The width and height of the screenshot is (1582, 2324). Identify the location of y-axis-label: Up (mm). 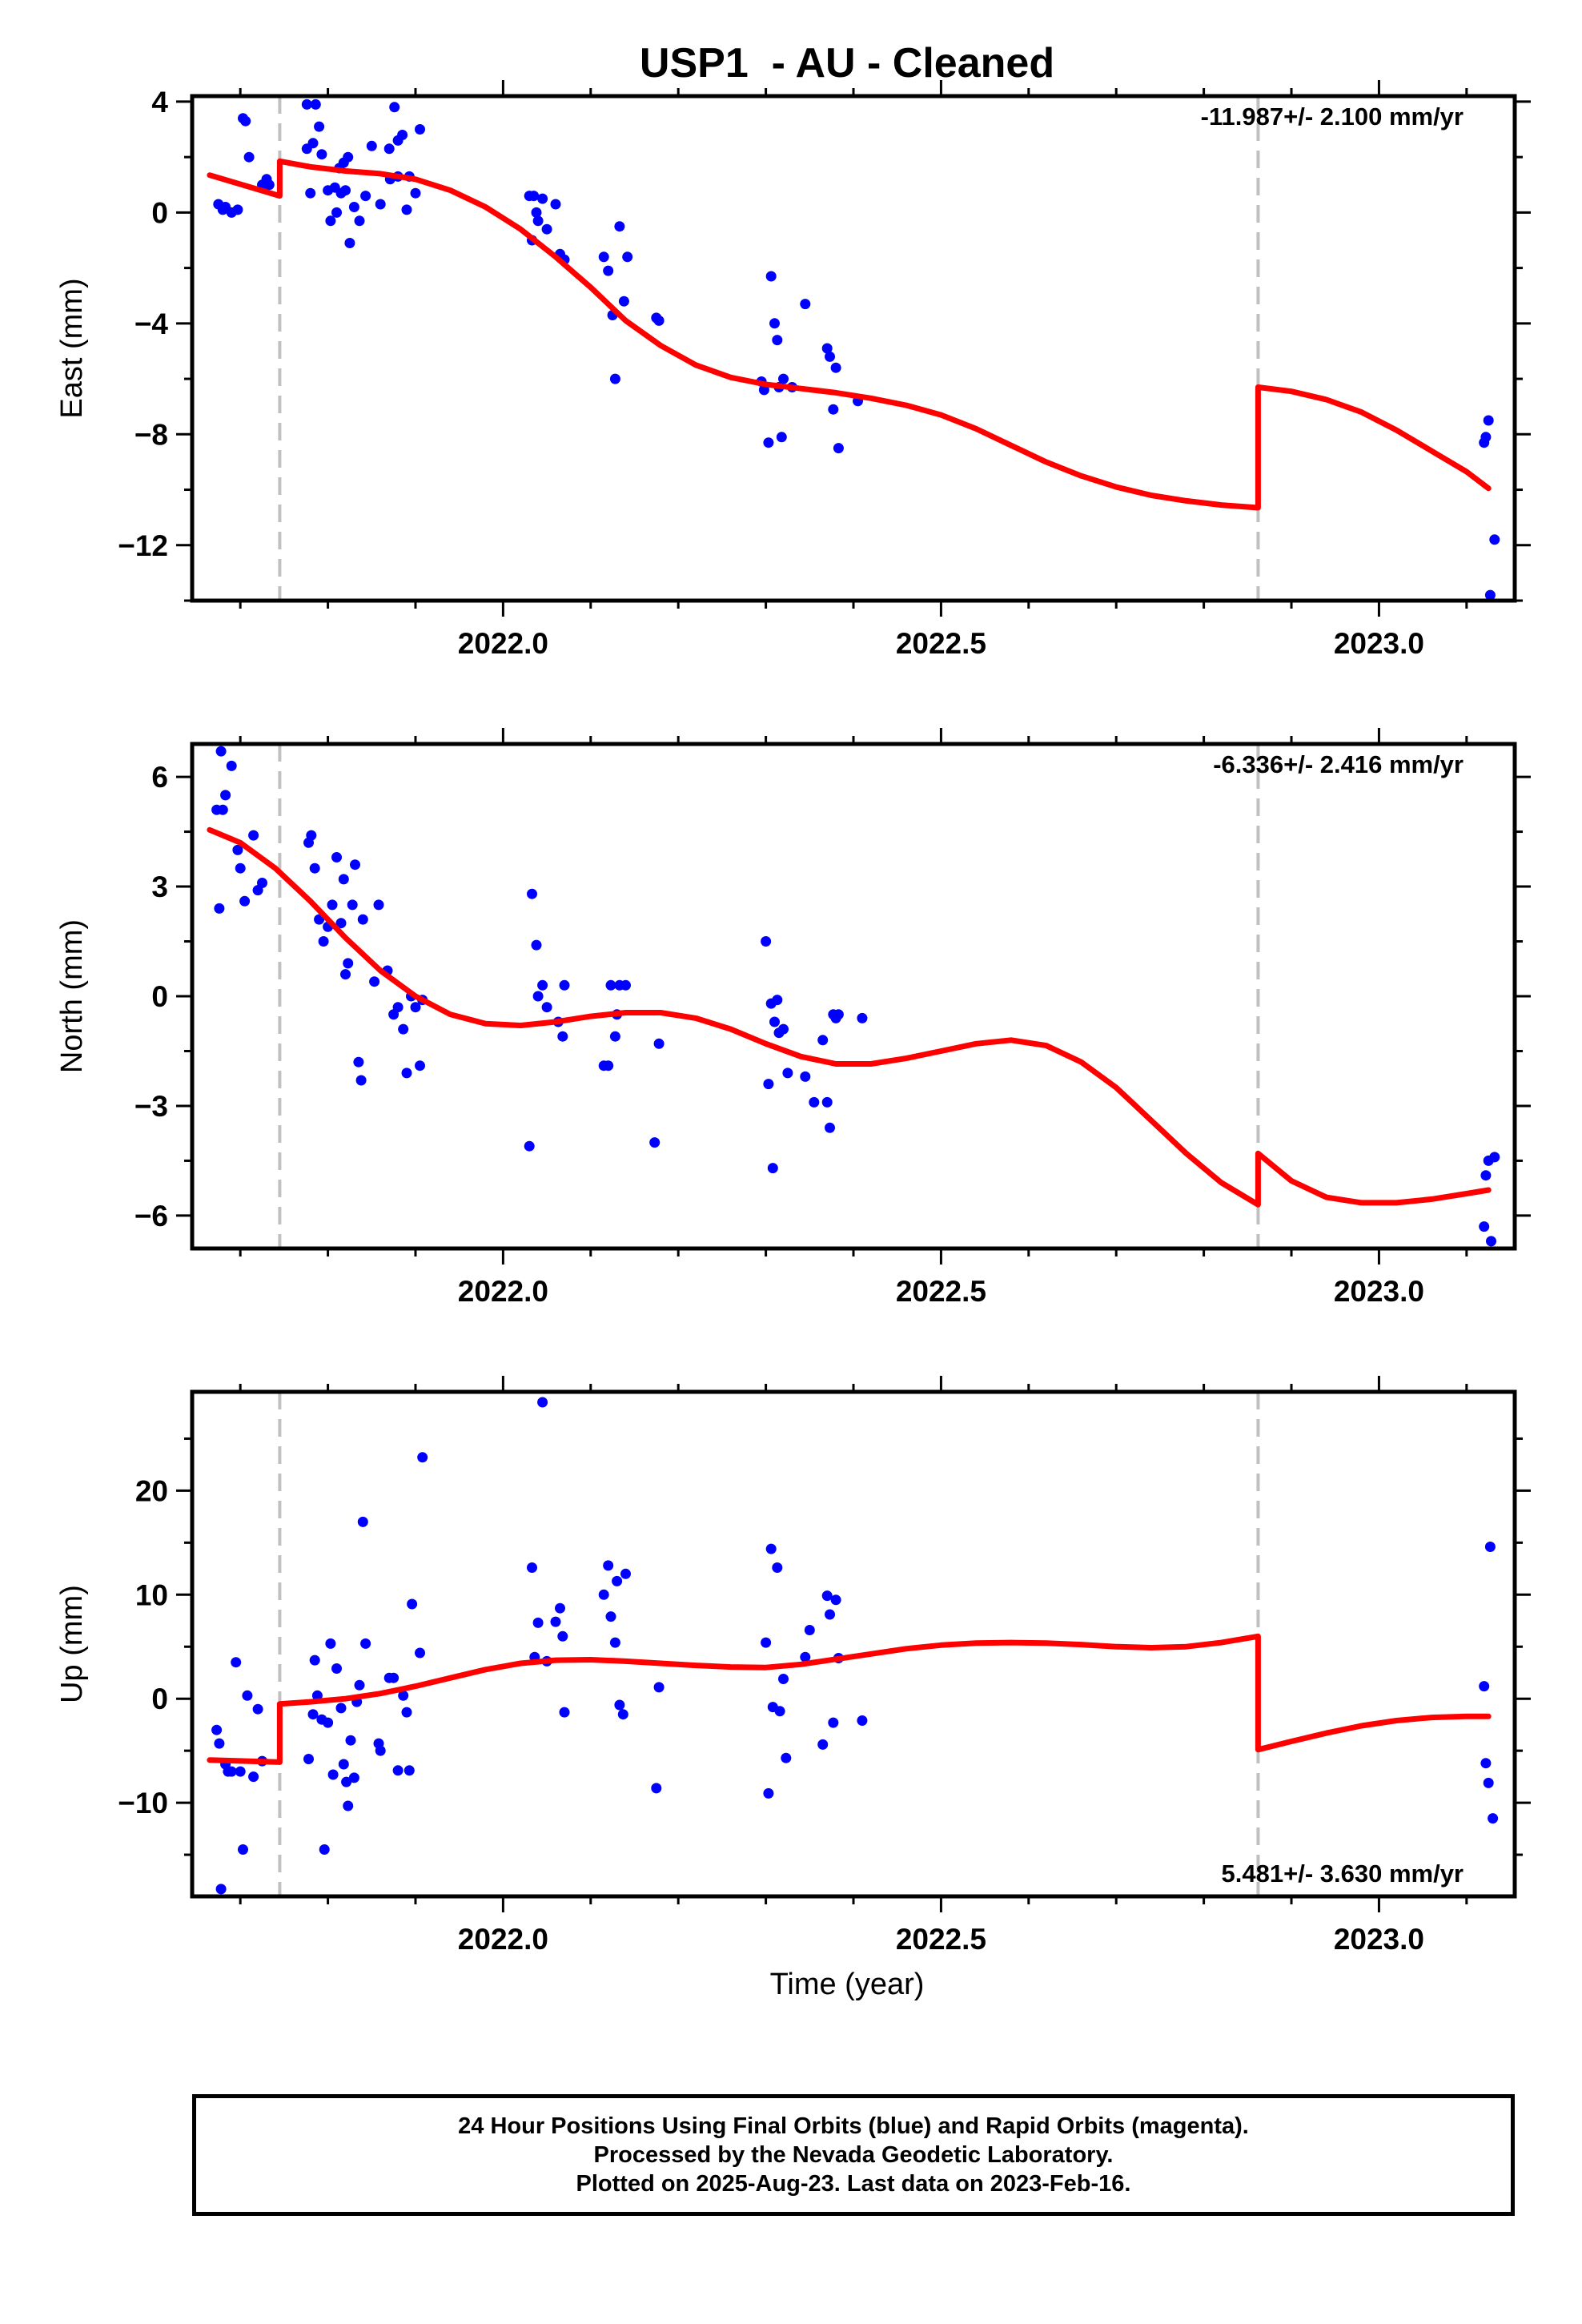
(72, 1644).